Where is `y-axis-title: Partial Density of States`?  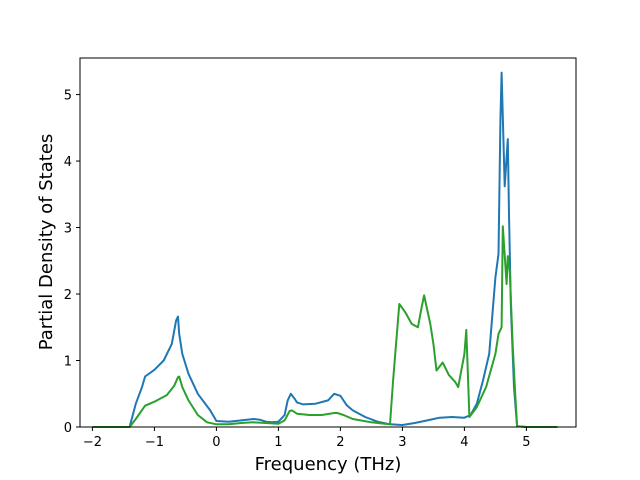 y-axis-title: Partial Density of States is located at coordinates (46, 242).